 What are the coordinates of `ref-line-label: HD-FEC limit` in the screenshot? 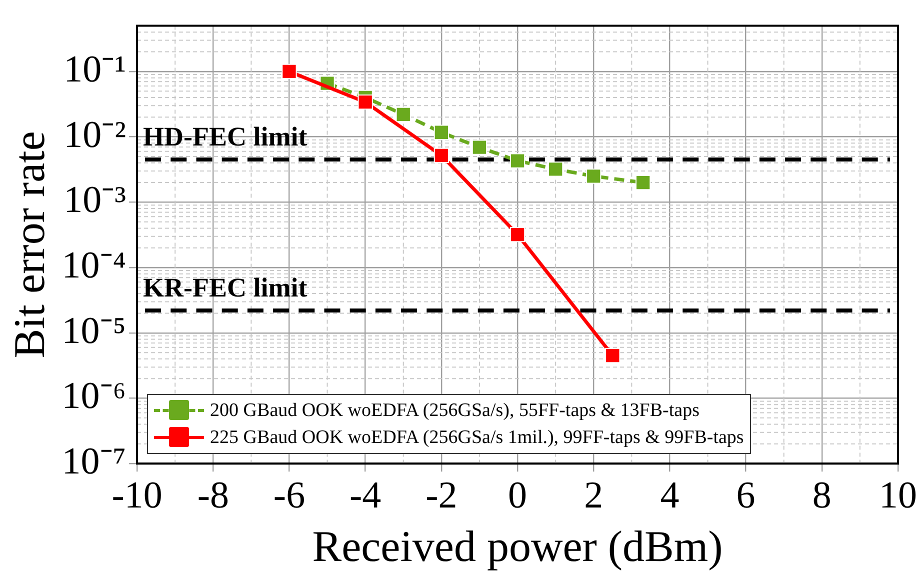 It's located at (225, 136).